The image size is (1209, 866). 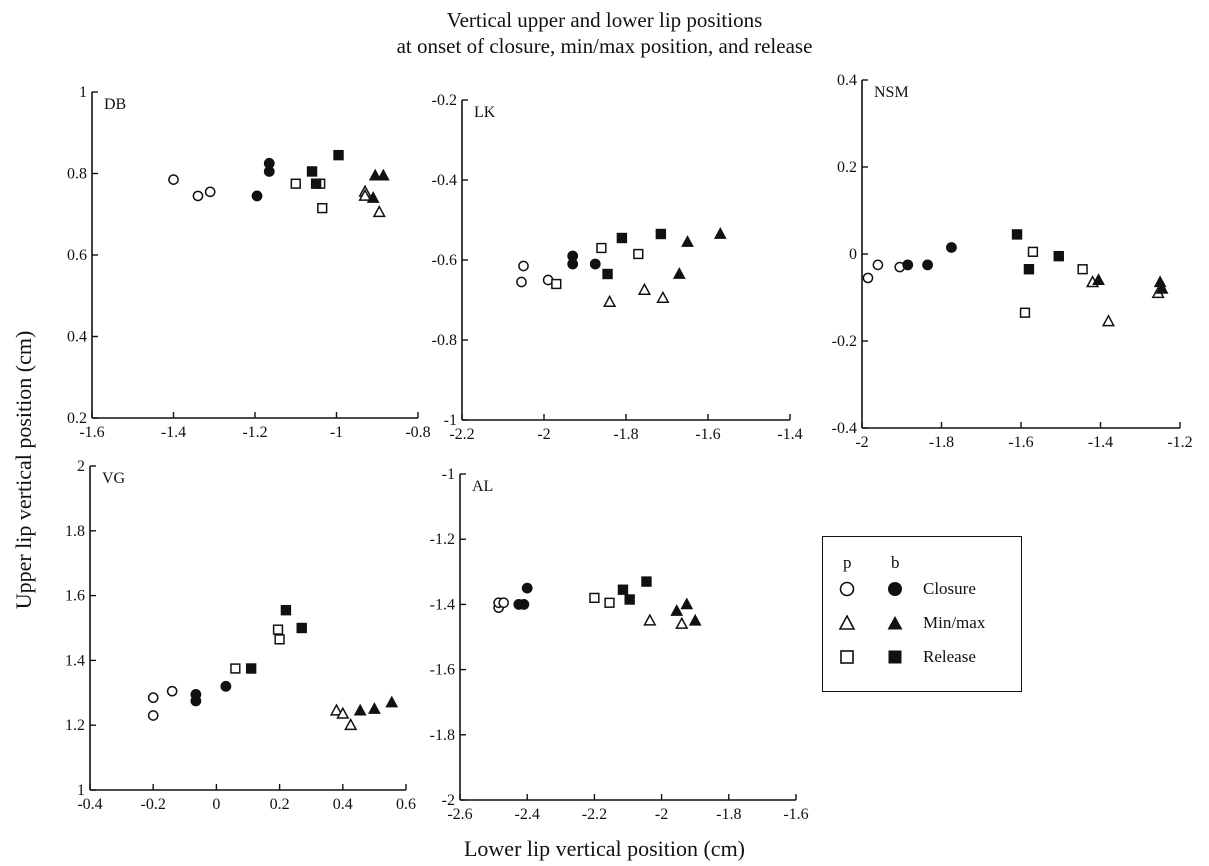 What do you see at coordinates (527, 814) in the screenshot?
I see `x-tick-label: -2.4` at bounding box center [527, 814].